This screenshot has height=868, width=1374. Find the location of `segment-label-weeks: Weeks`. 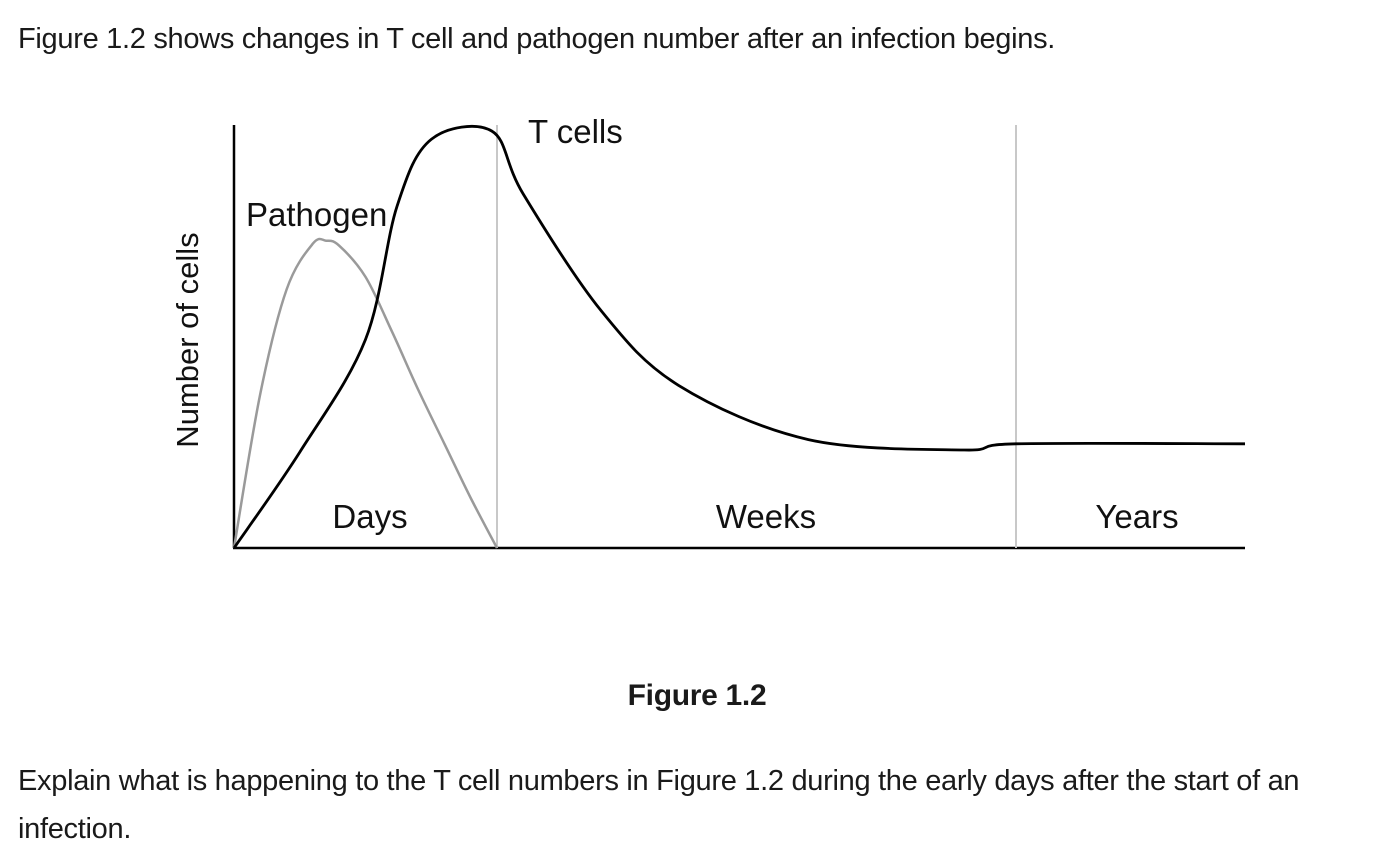

segment-label-weeks: Weeks is located at coordinates (766, 516).